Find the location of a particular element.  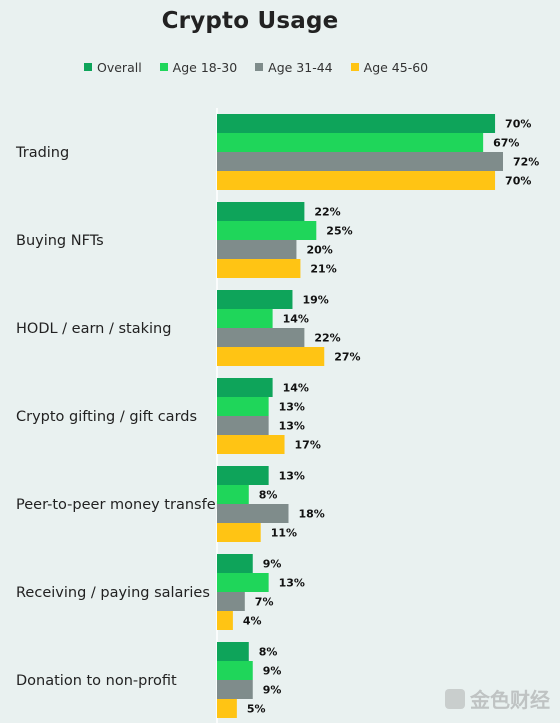

category-label: Buying NFTs is located at coordinates (60, 241).